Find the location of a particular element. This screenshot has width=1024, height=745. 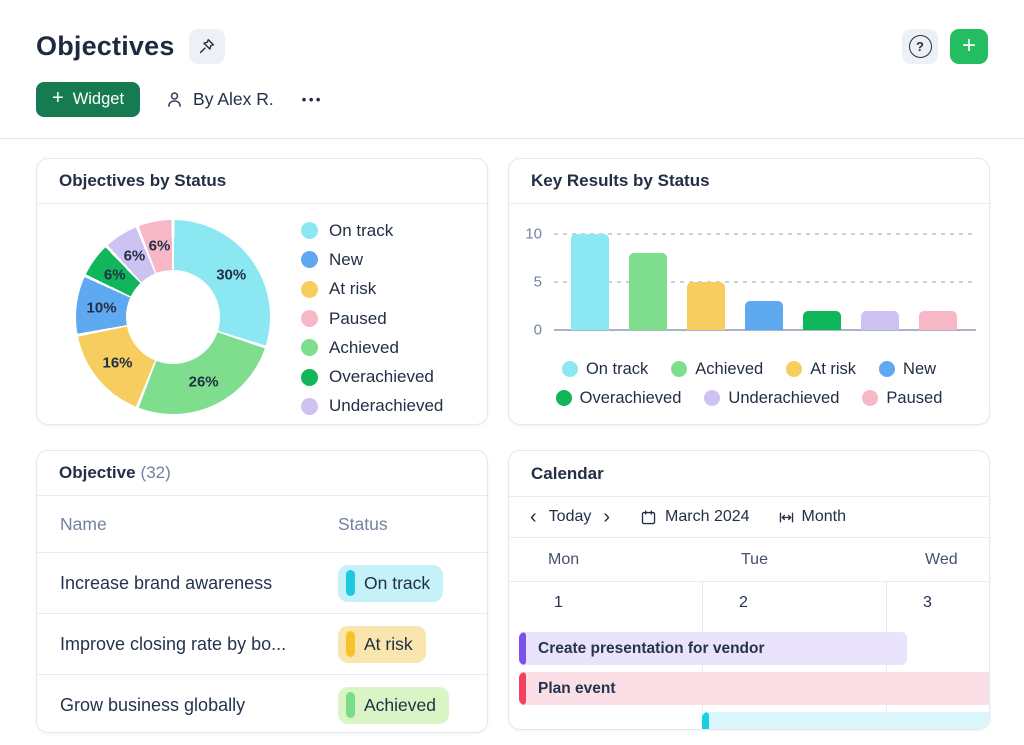

objective-name: Increase brand awareness is located at coordinates (166, 582).